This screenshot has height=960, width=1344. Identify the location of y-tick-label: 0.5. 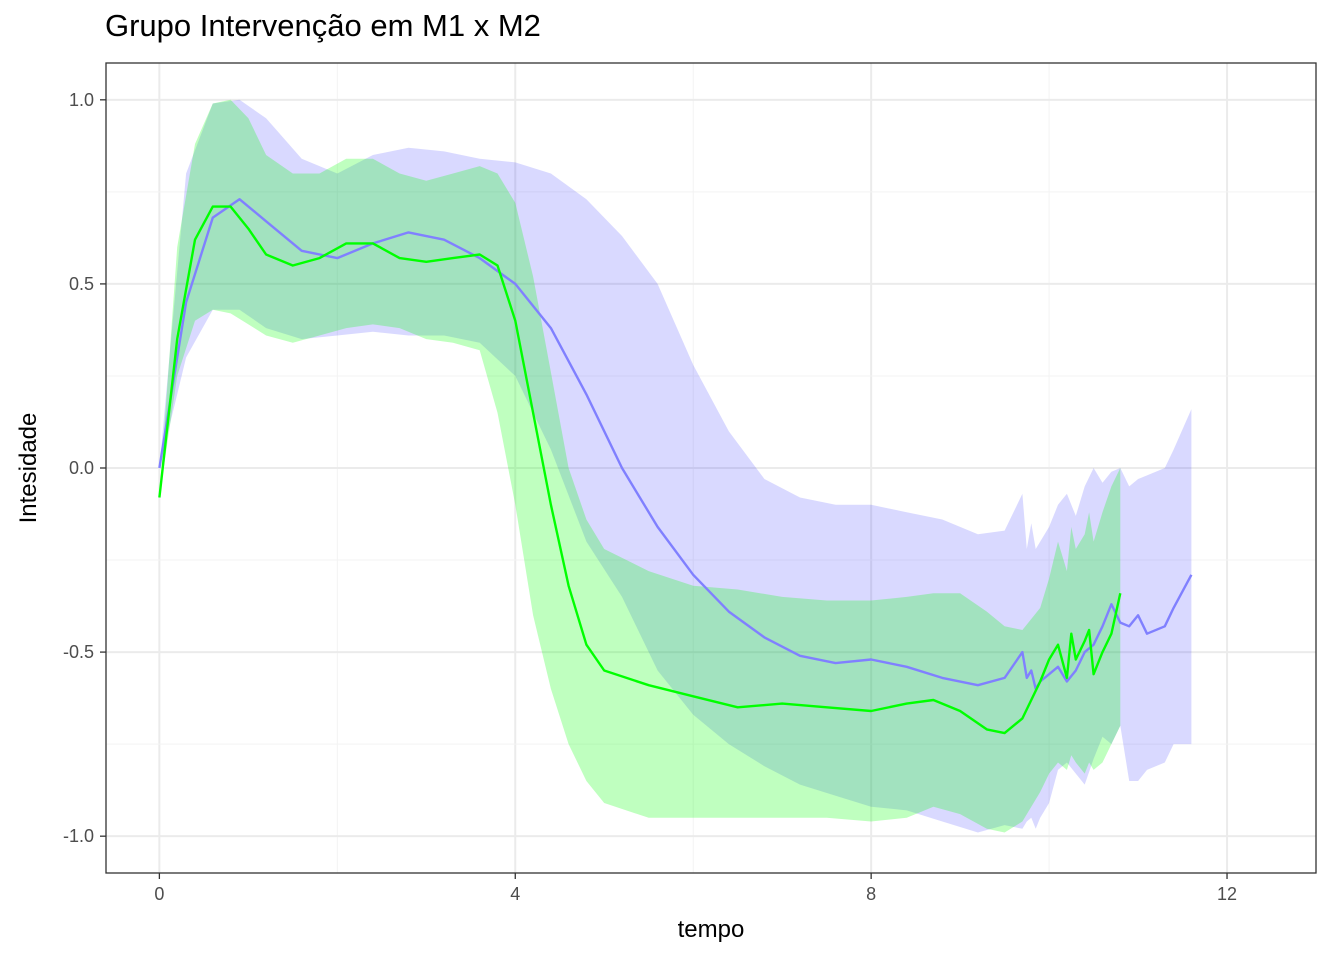
(81, 284).